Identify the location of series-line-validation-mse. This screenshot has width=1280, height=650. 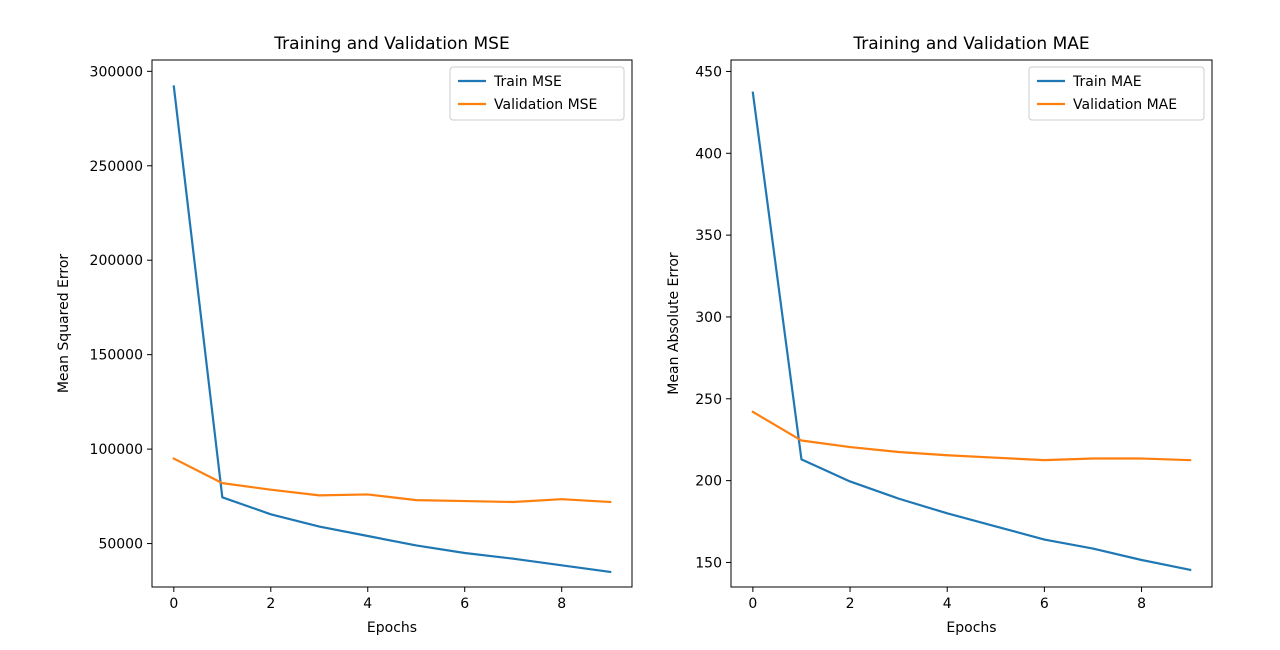
(392, 480).